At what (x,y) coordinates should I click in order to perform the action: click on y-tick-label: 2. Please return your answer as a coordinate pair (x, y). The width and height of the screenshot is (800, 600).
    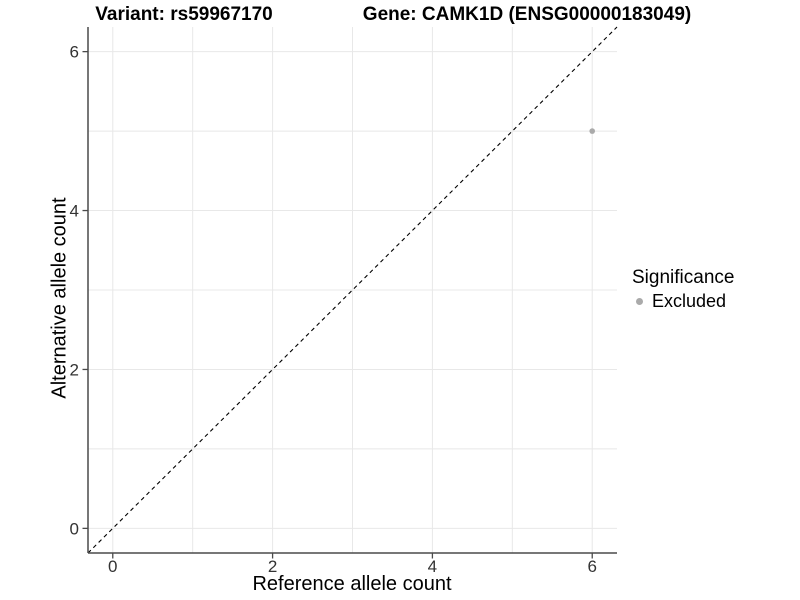
    Looking at the image, I should click on (74, 369).